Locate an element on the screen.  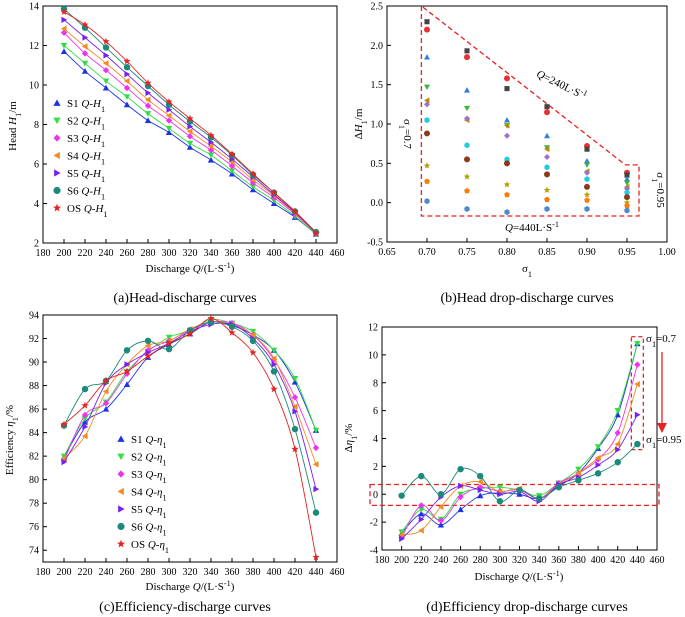
series-line-S6 is located at coordinates (190, 417).